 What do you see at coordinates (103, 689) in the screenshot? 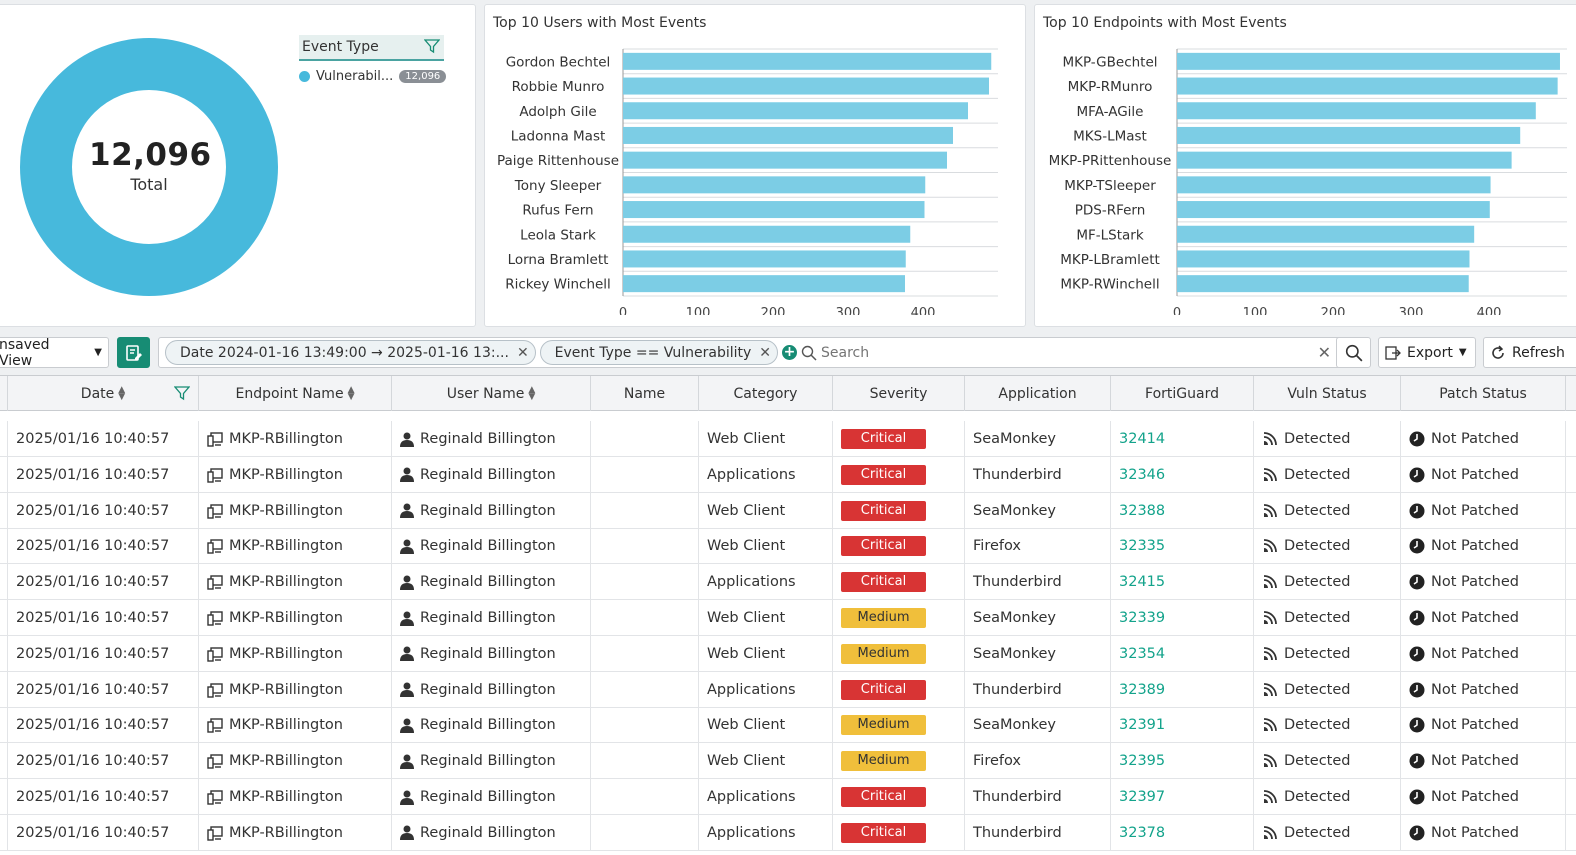
I see `cell-date: 2025/01/16 10:40:57` at bounding box center [103, 689].